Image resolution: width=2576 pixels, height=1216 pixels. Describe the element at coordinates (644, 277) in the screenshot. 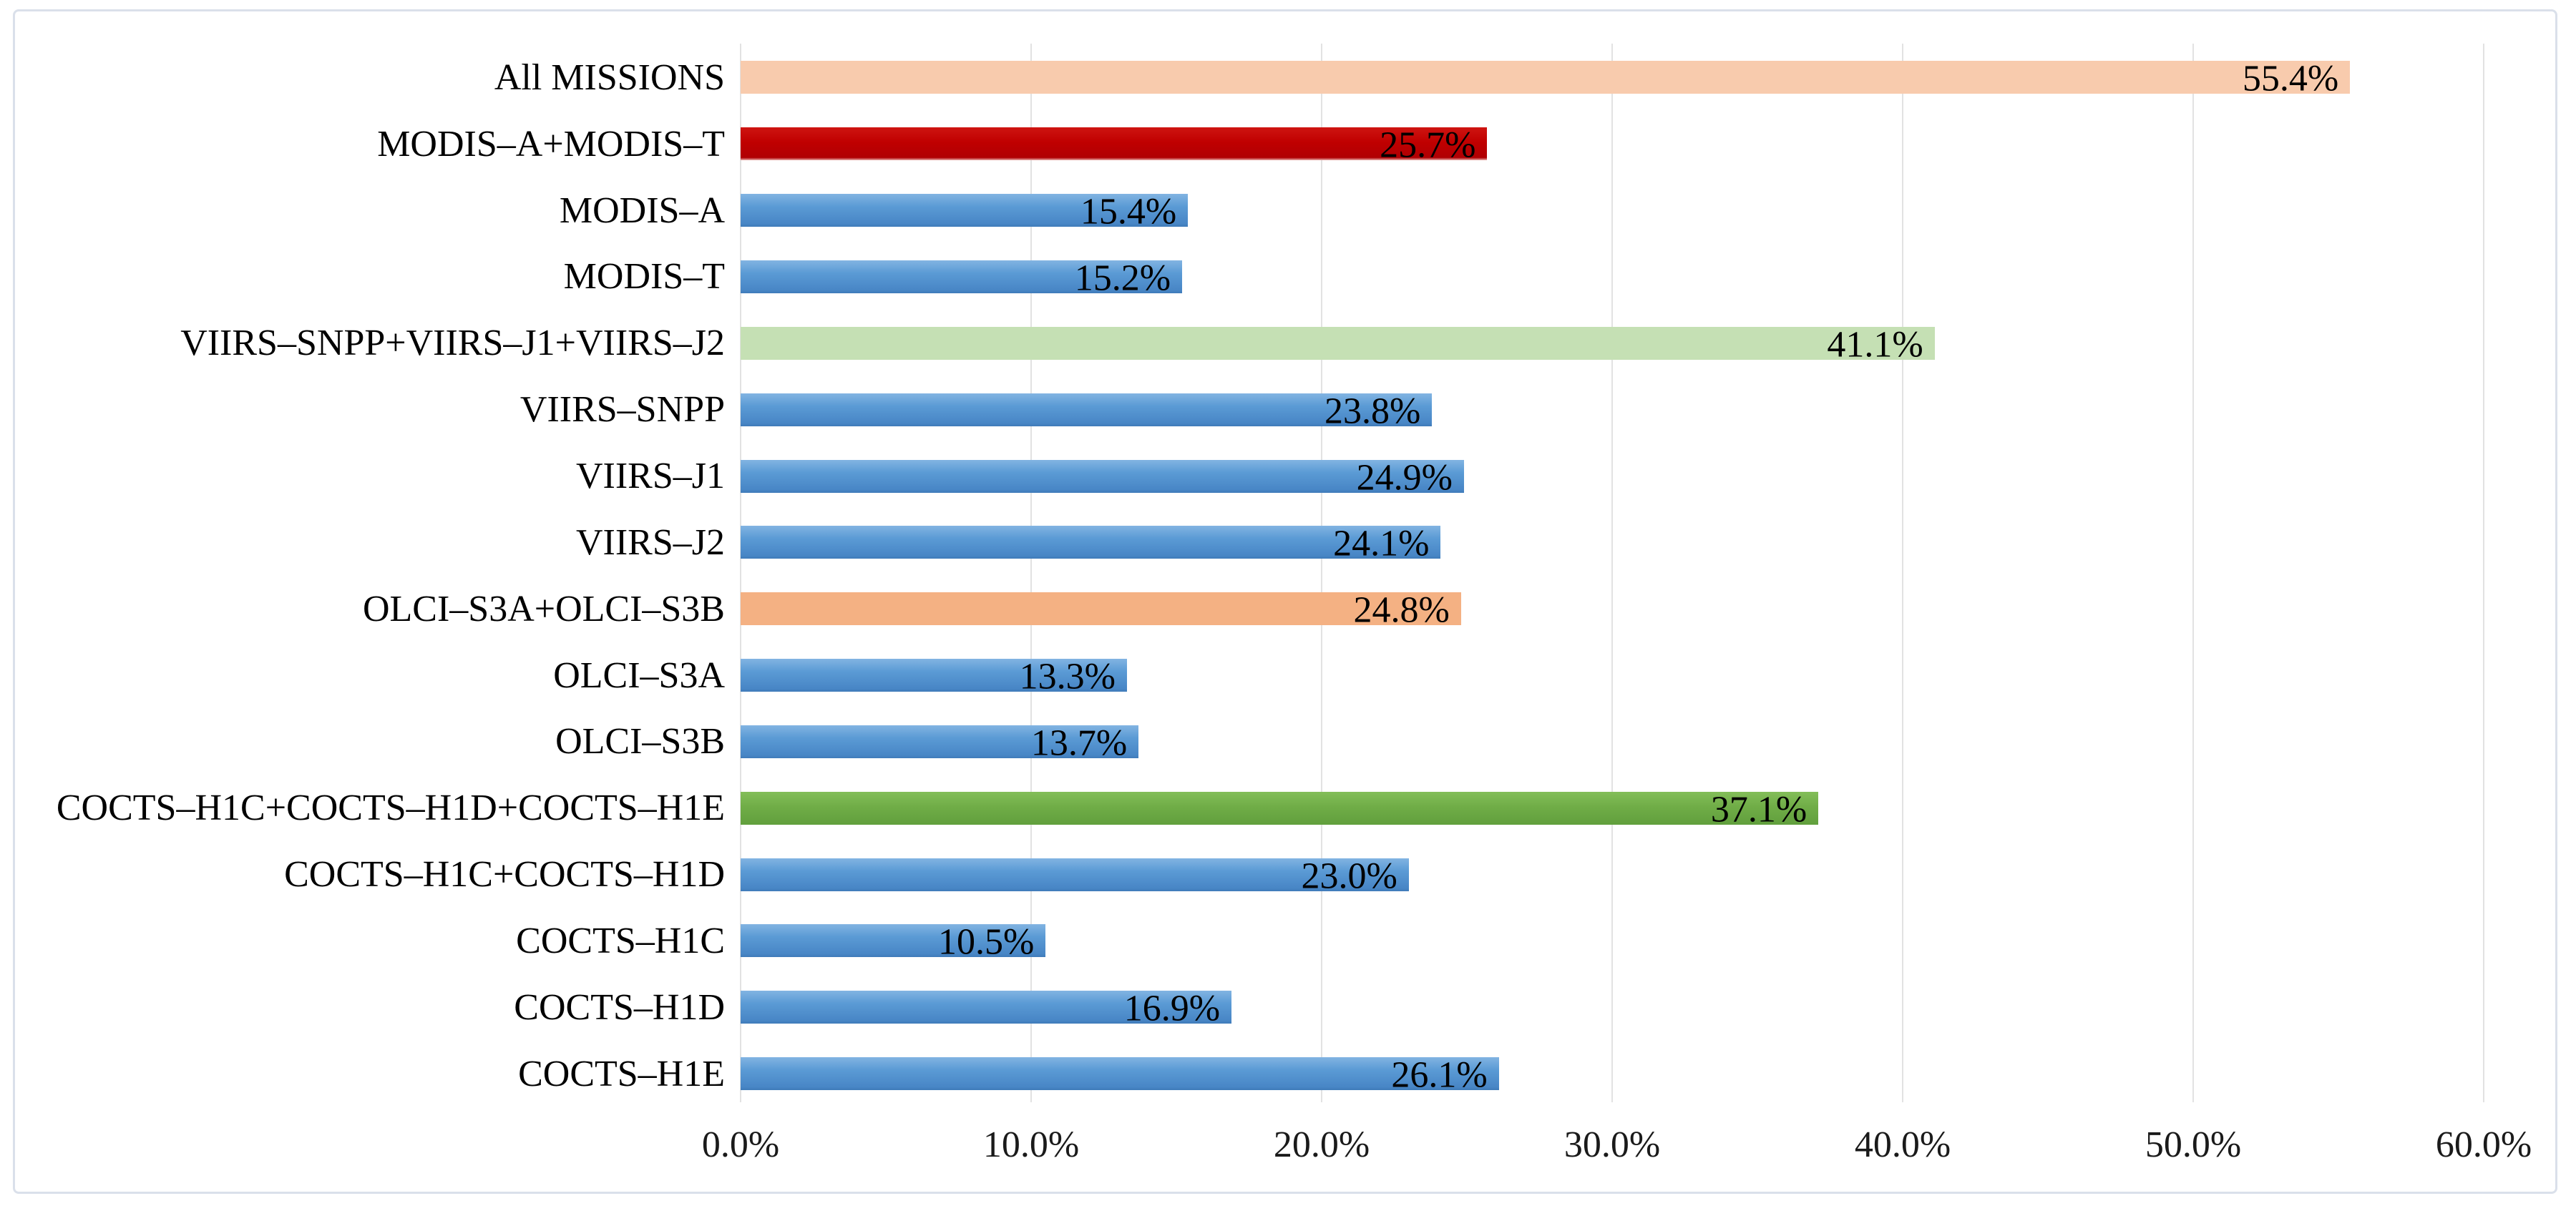

I see `category-label: MODIS–T` at that location.